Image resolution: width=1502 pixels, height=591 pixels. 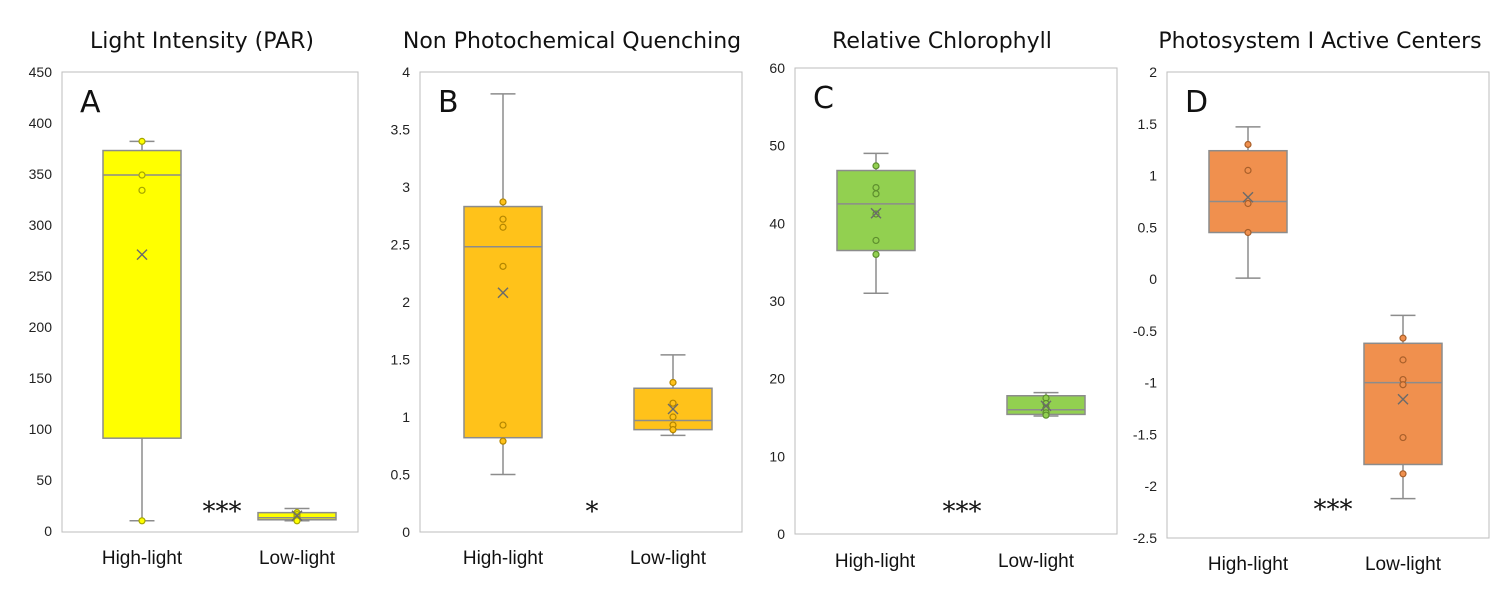 What do you see at coordinates (1403, 564) in the screenshot?
I see `panel-d-category-low-light: Low-light` at bounding box center [1403, 564].